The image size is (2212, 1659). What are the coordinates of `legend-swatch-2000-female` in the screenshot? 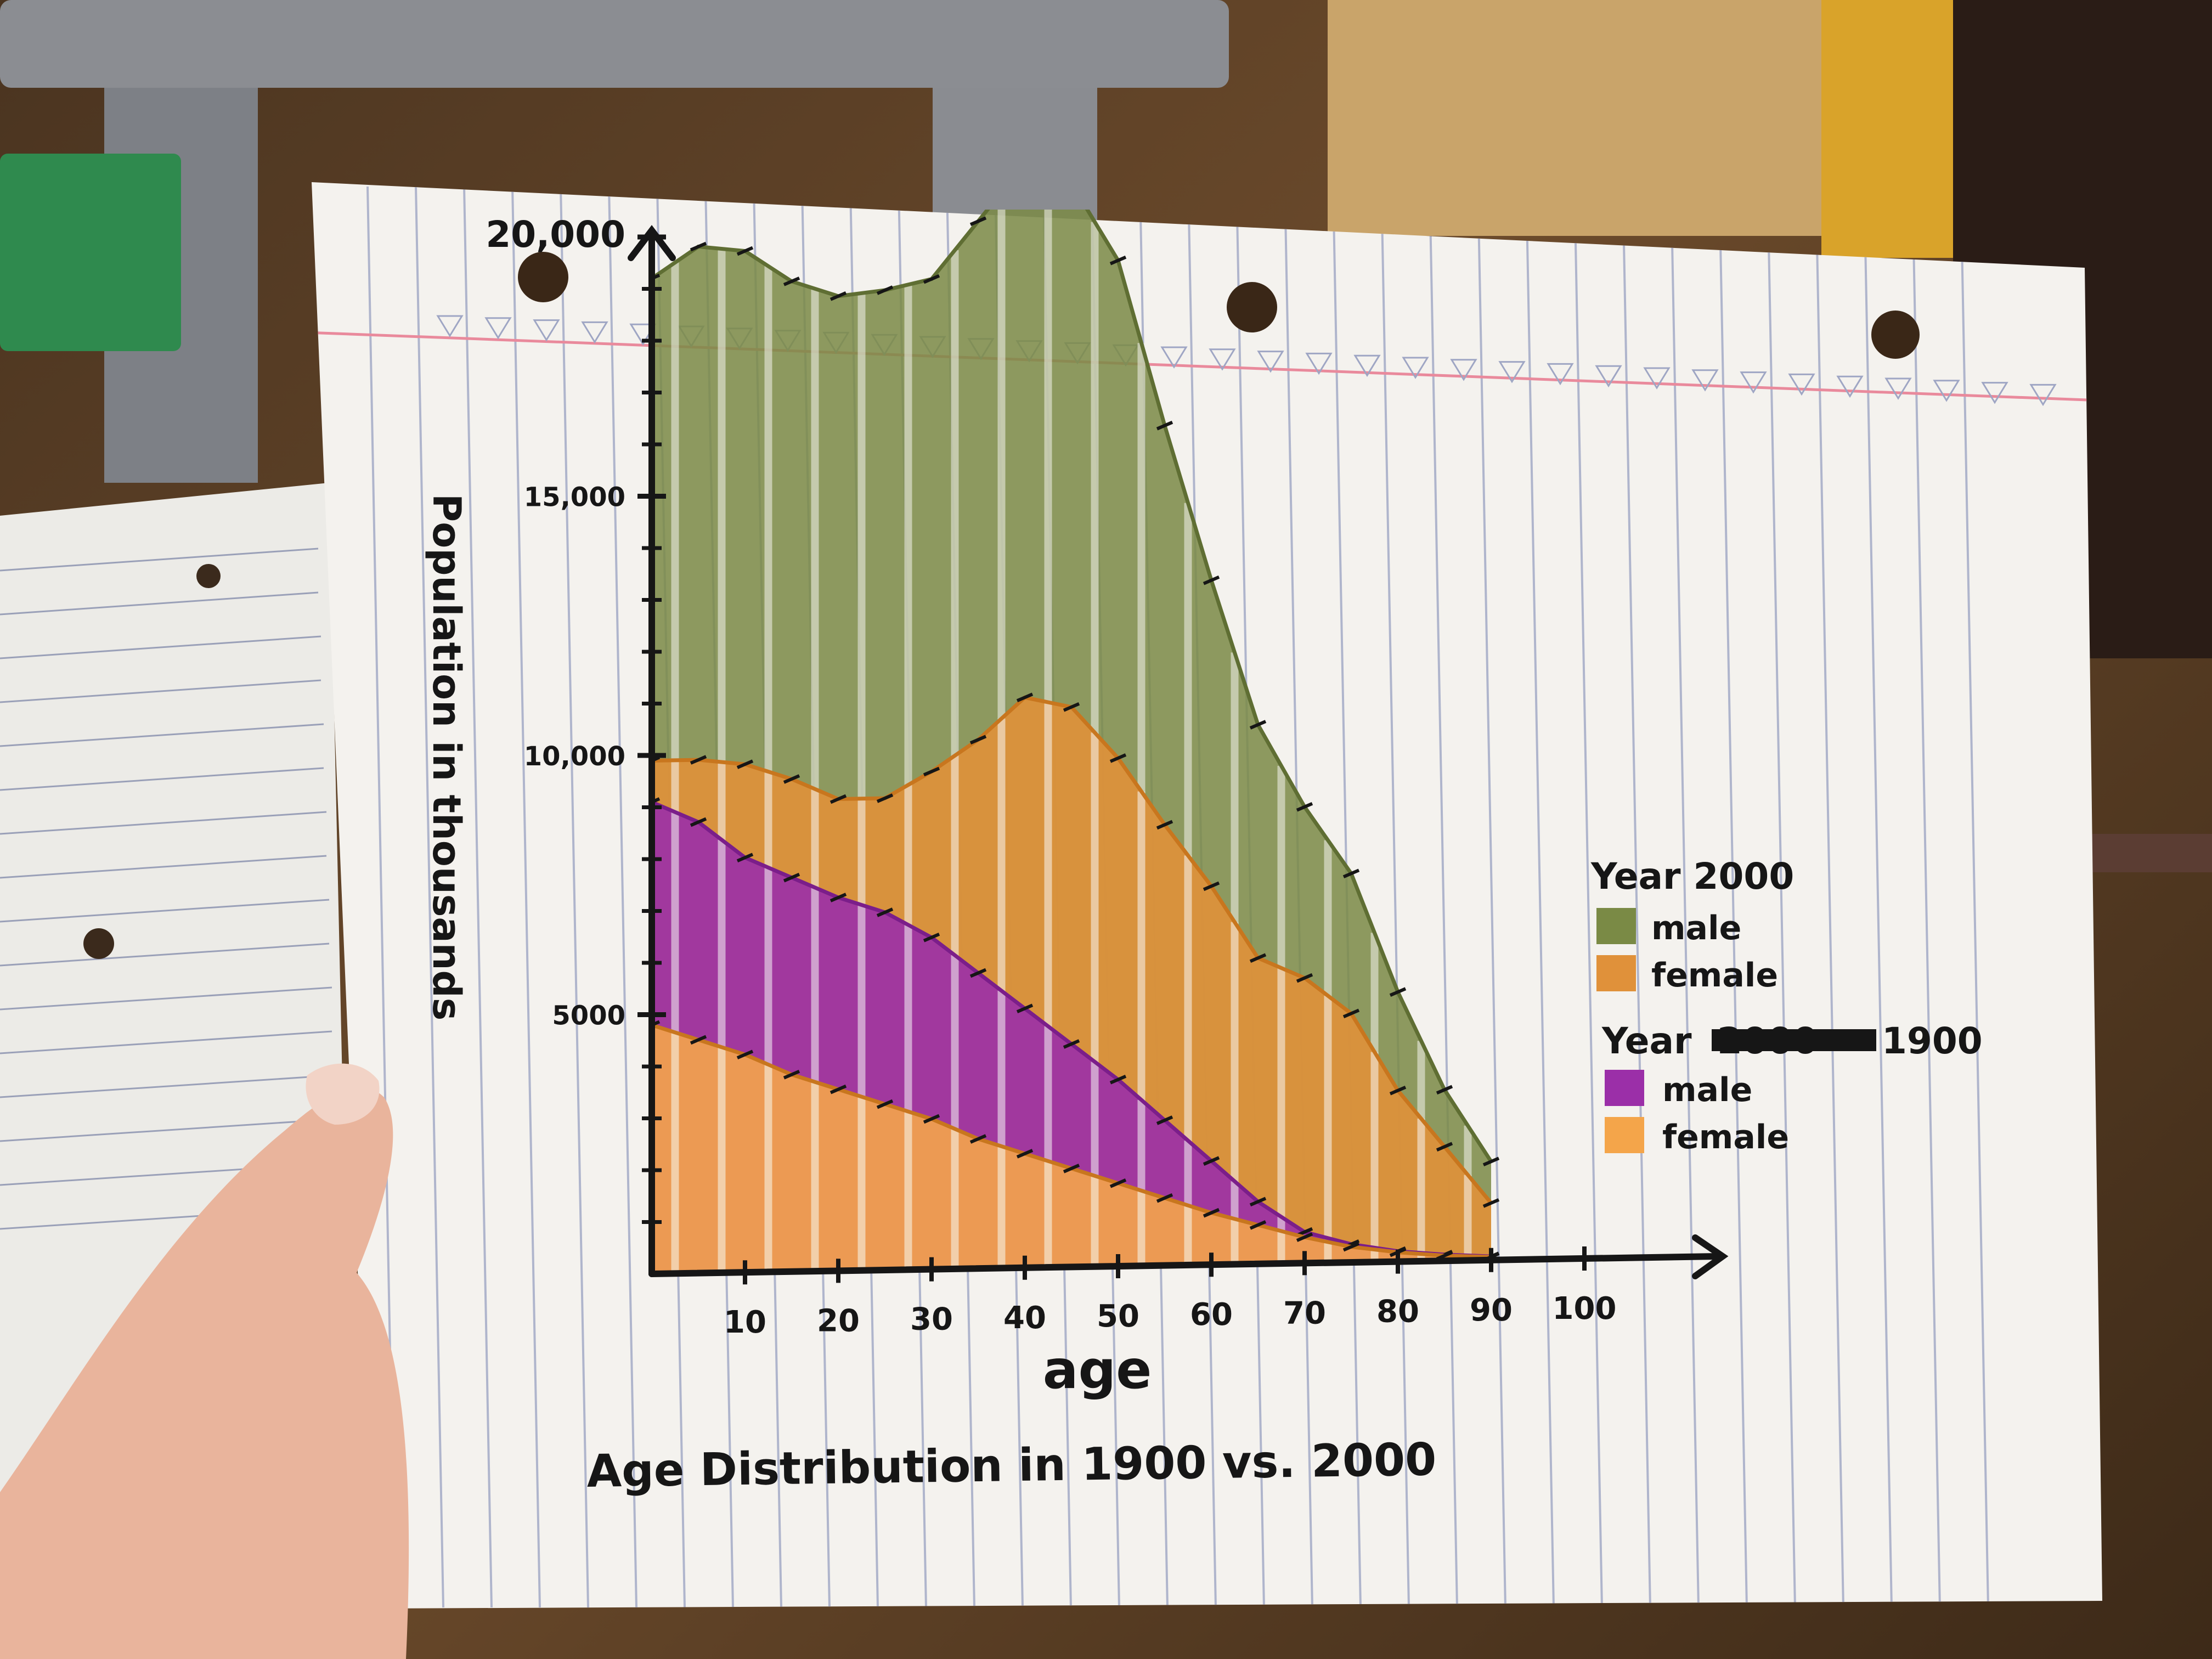 It's located at (1616, 973).